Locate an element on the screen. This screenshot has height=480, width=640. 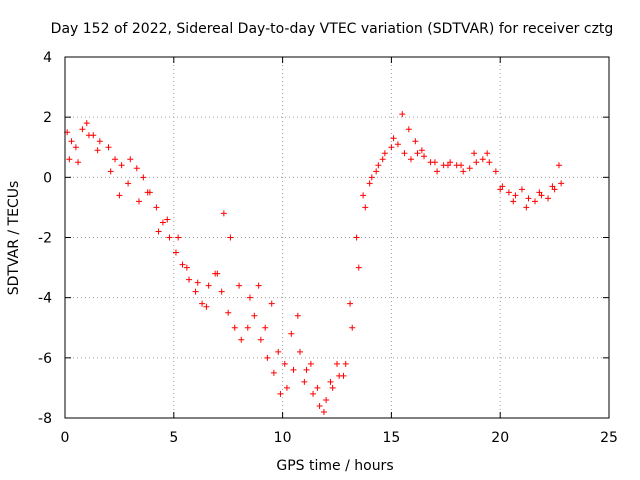
x-tick-label: 10 is located at coordinates (283, 438).